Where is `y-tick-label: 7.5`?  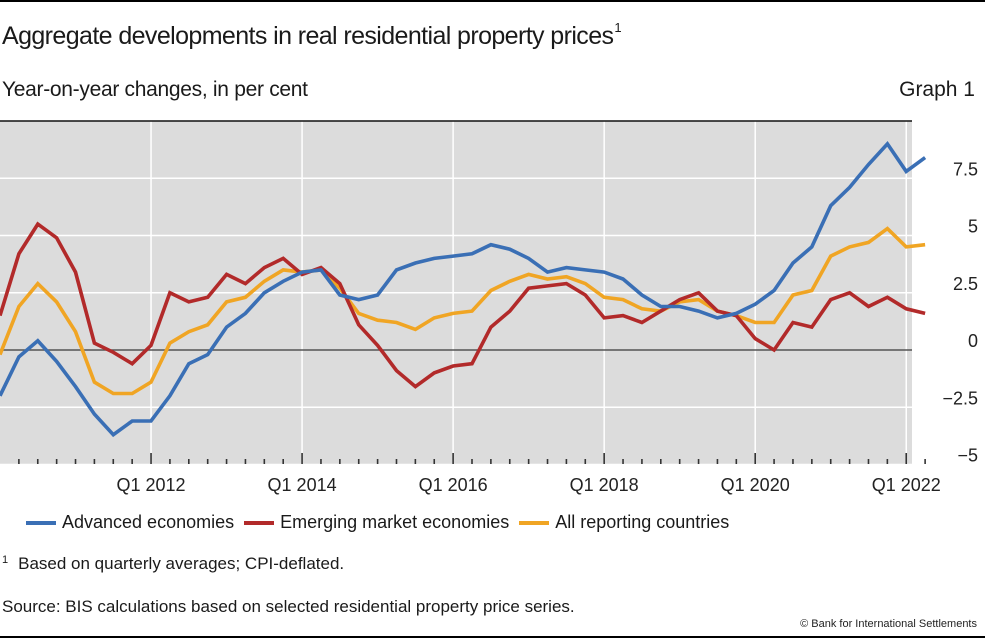 y-tick-label: 7.5 is located at coordinates (965, 169).